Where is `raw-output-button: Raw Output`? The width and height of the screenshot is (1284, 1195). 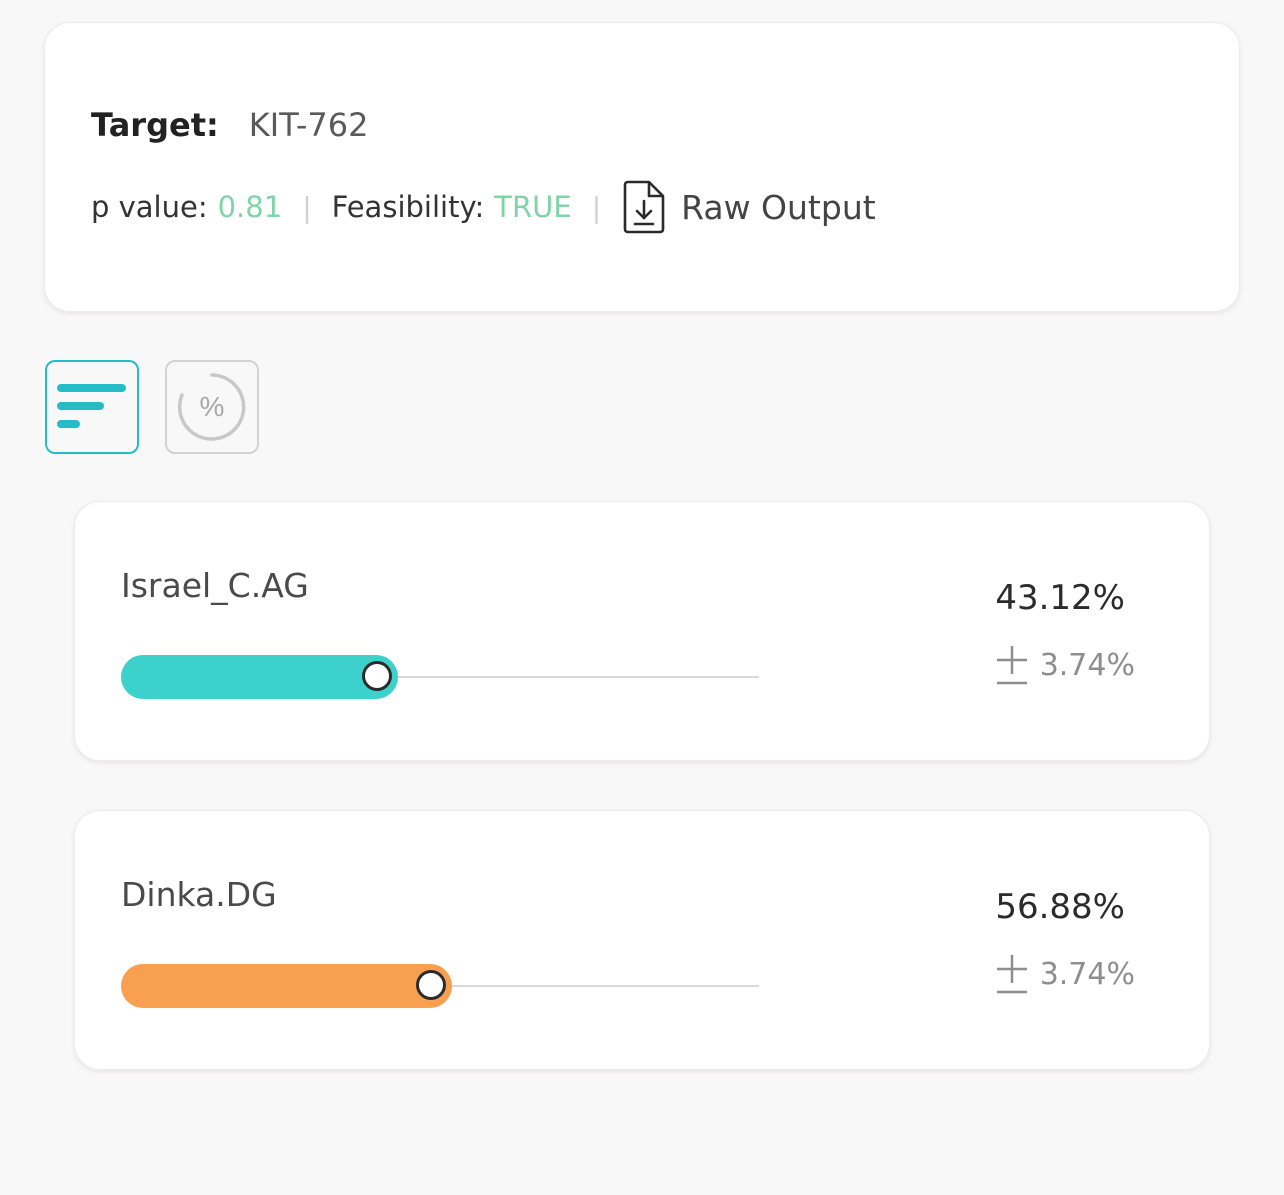
raw-output-button: Raw Output is located at coordinates (748, 207).